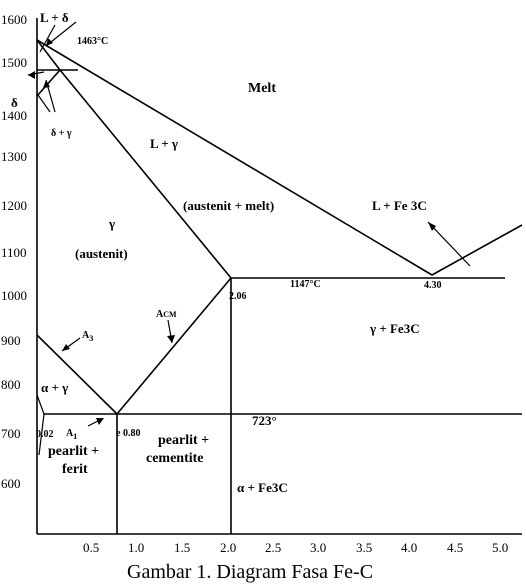 This screenshot has height=585, width=526. I want to click on x-tick-label: 3.5, so click(364, 547).